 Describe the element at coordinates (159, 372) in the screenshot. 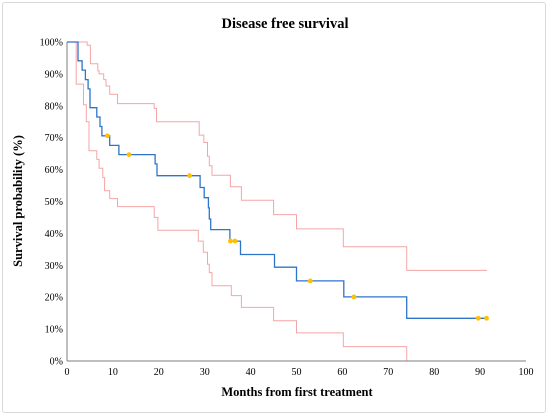

I see `x-tick-label: 20` at that location.